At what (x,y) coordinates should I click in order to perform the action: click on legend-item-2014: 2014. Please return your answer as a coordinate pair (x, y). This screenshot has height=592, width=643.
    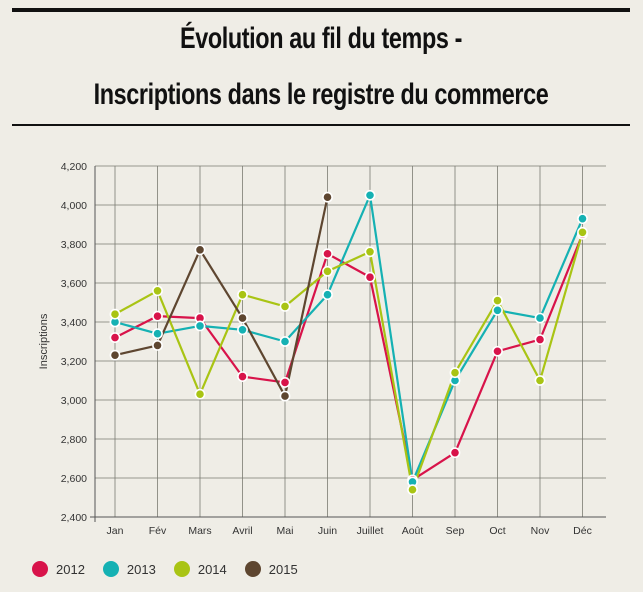
    Looking at the image, I should click on (200, 569).